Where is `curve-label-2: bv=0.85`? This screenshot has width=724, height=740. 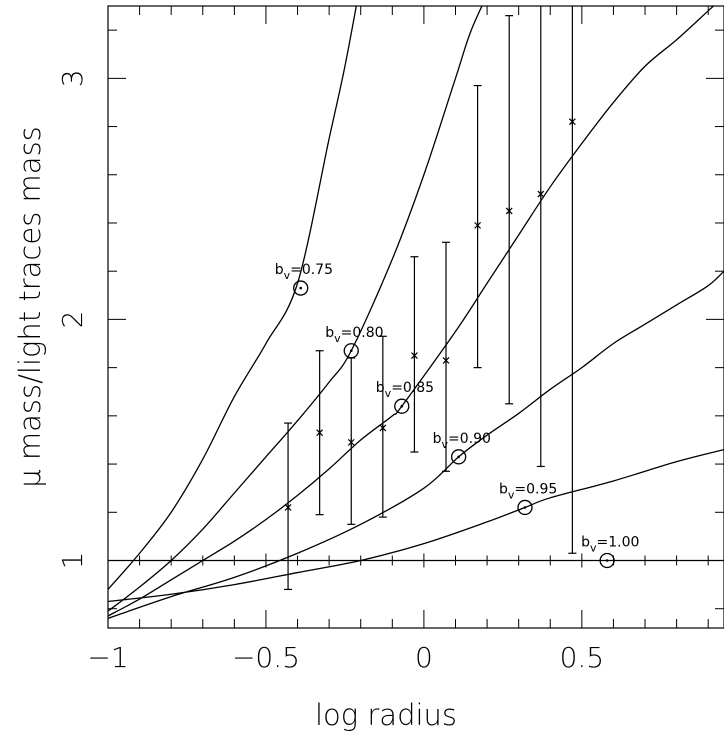
curve-label-2: bv=0.85 is located at coordinates (405, 390).